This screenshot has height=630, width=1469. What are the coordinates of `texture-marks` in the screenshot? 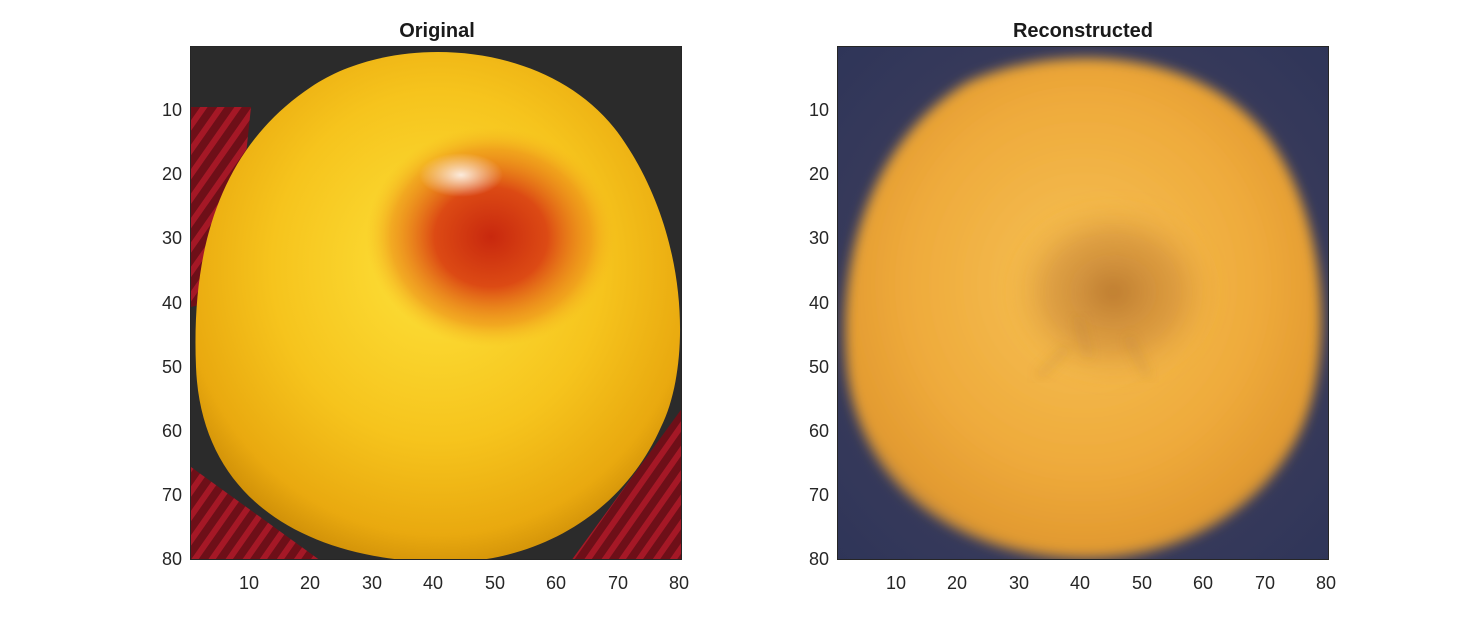 It's located at (1093, 347).